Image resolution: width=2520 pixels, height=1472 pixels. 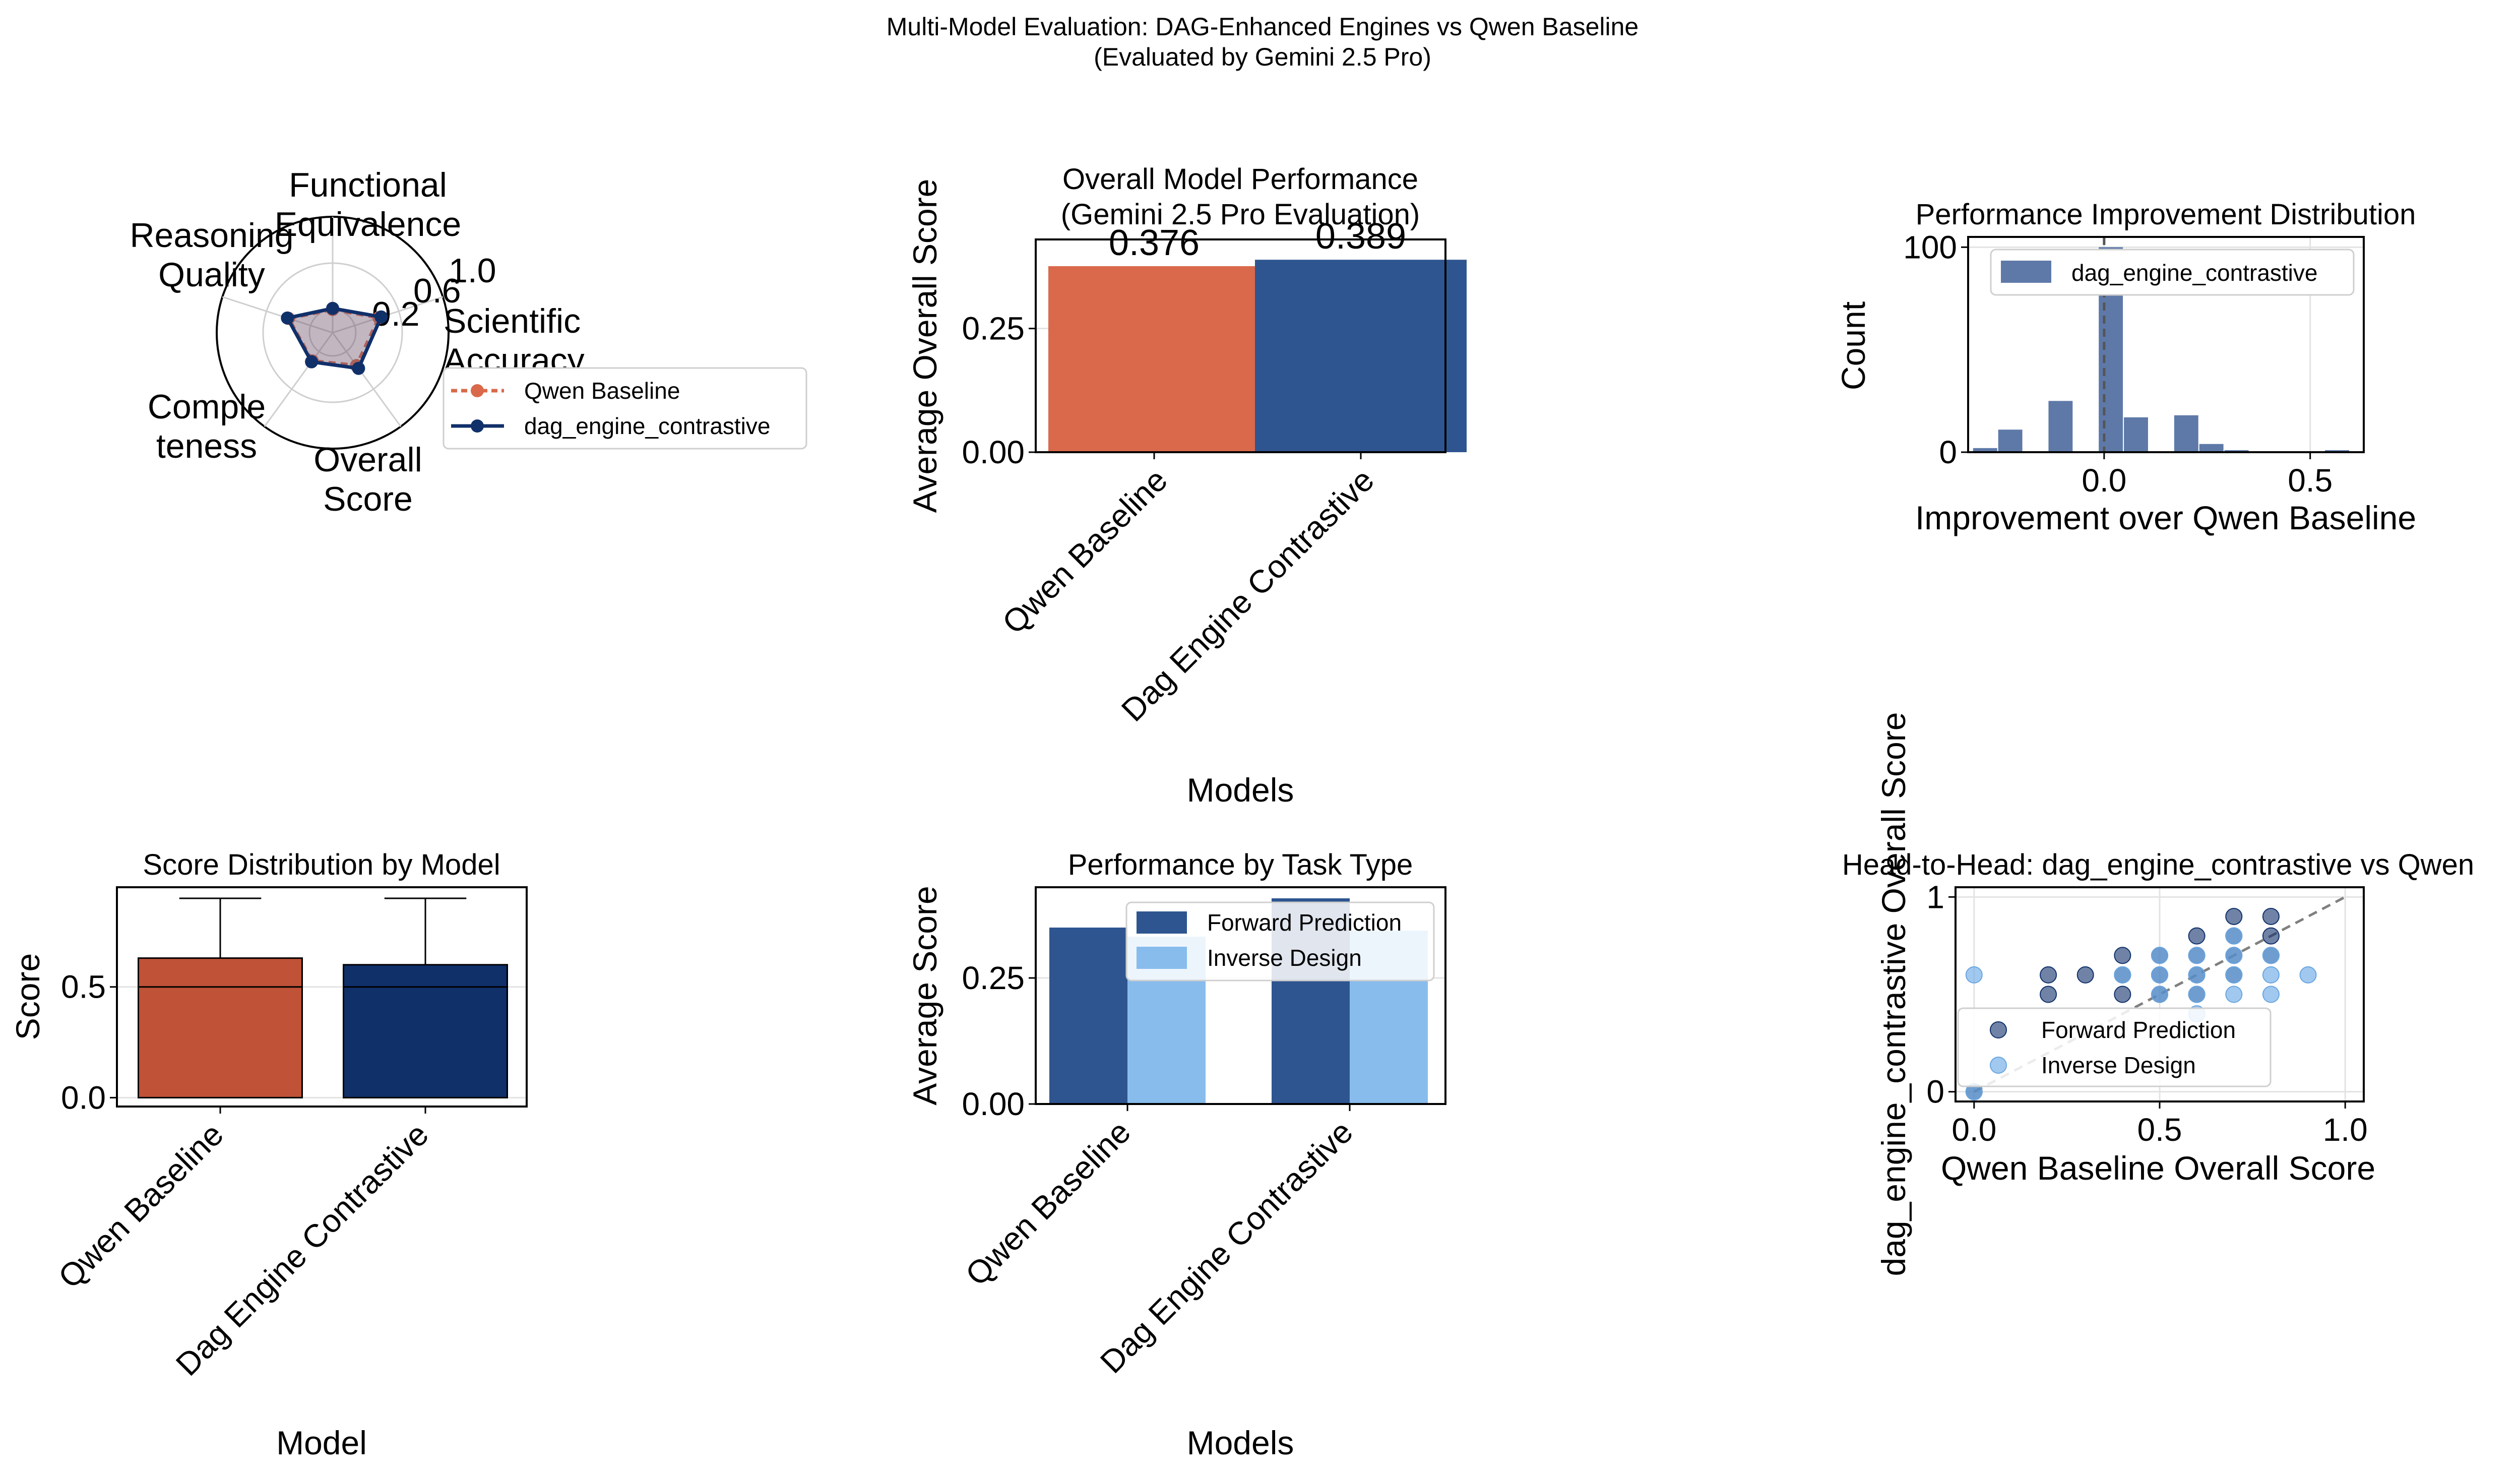 What do you see at coordinates (220, 1028) in the screenshot?
I see `box` at bounding box center [220, 1028].